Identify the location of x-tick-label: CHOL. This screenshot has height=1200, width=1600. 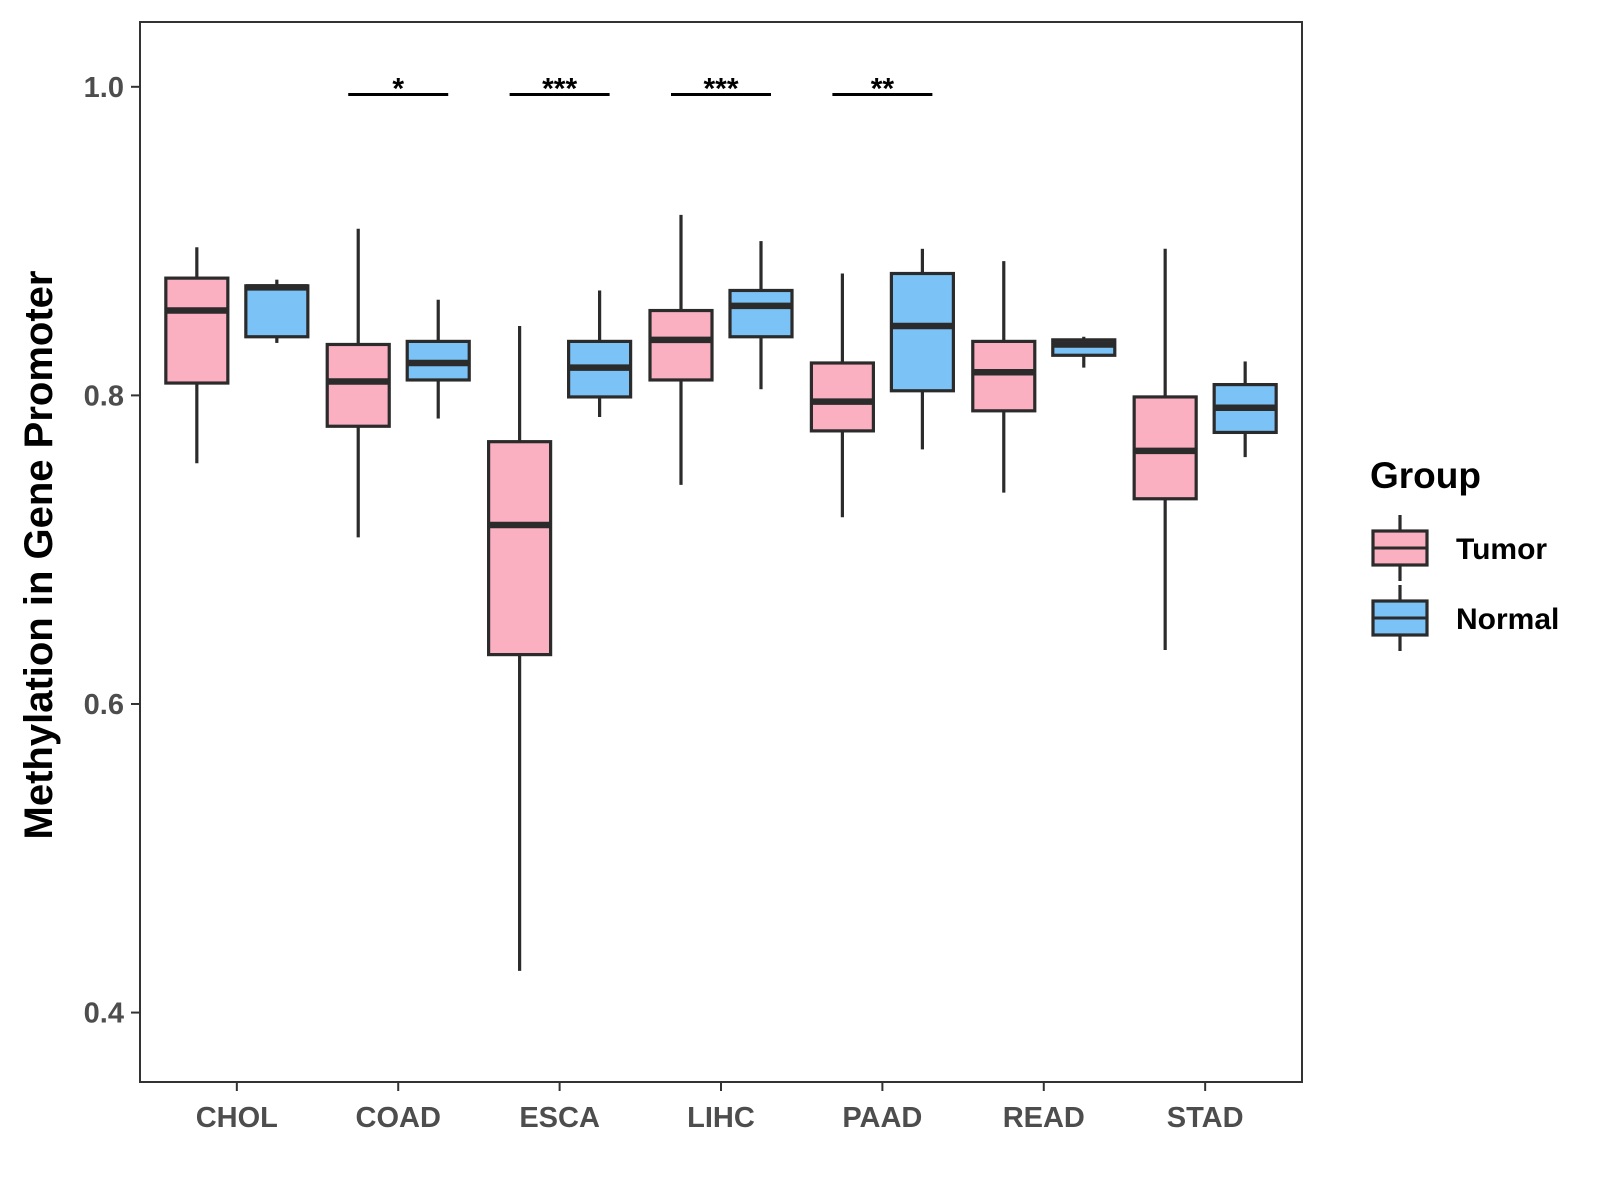
(237, 1118).